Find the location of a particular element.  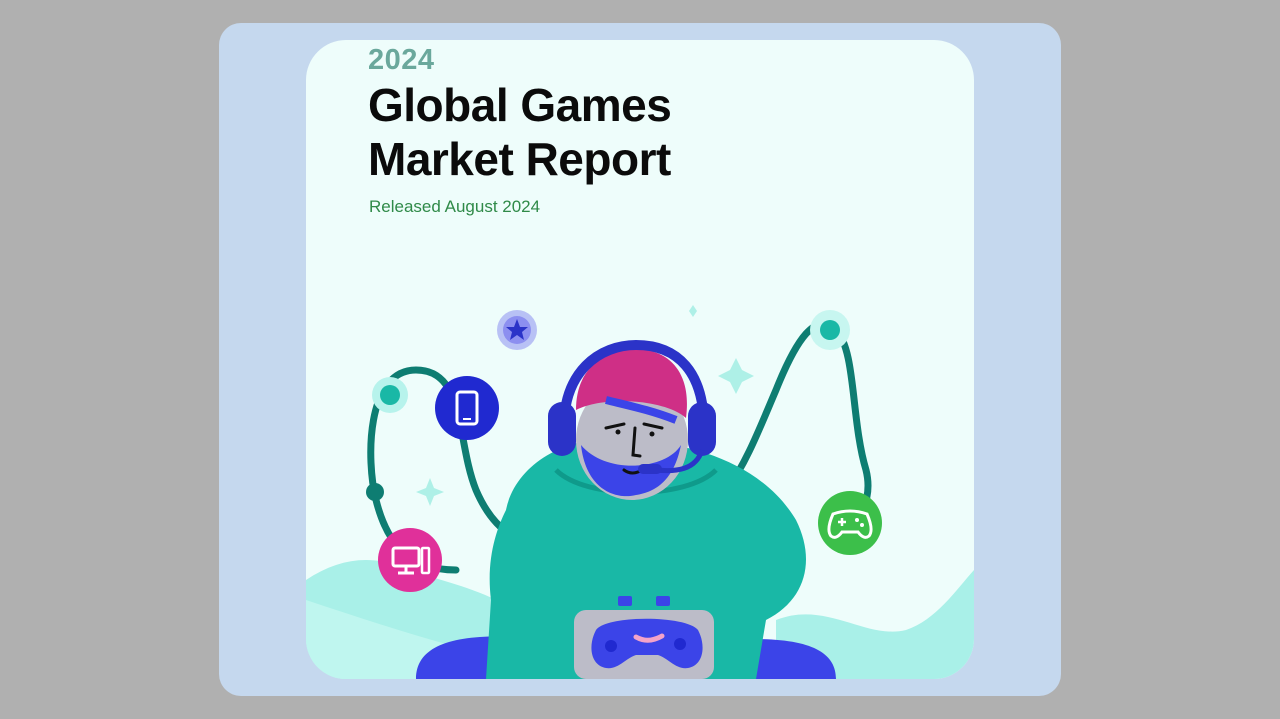

smartphone-icon is located at coordinates (467, 408).